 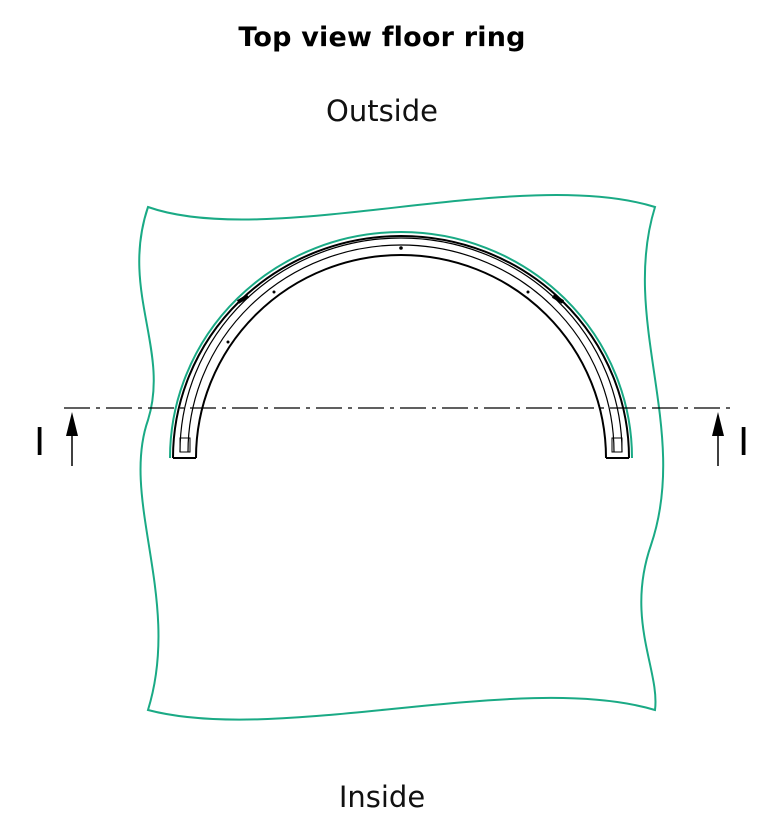 I want to click on ring-joint-mark-right, so click(x=528, y=292).